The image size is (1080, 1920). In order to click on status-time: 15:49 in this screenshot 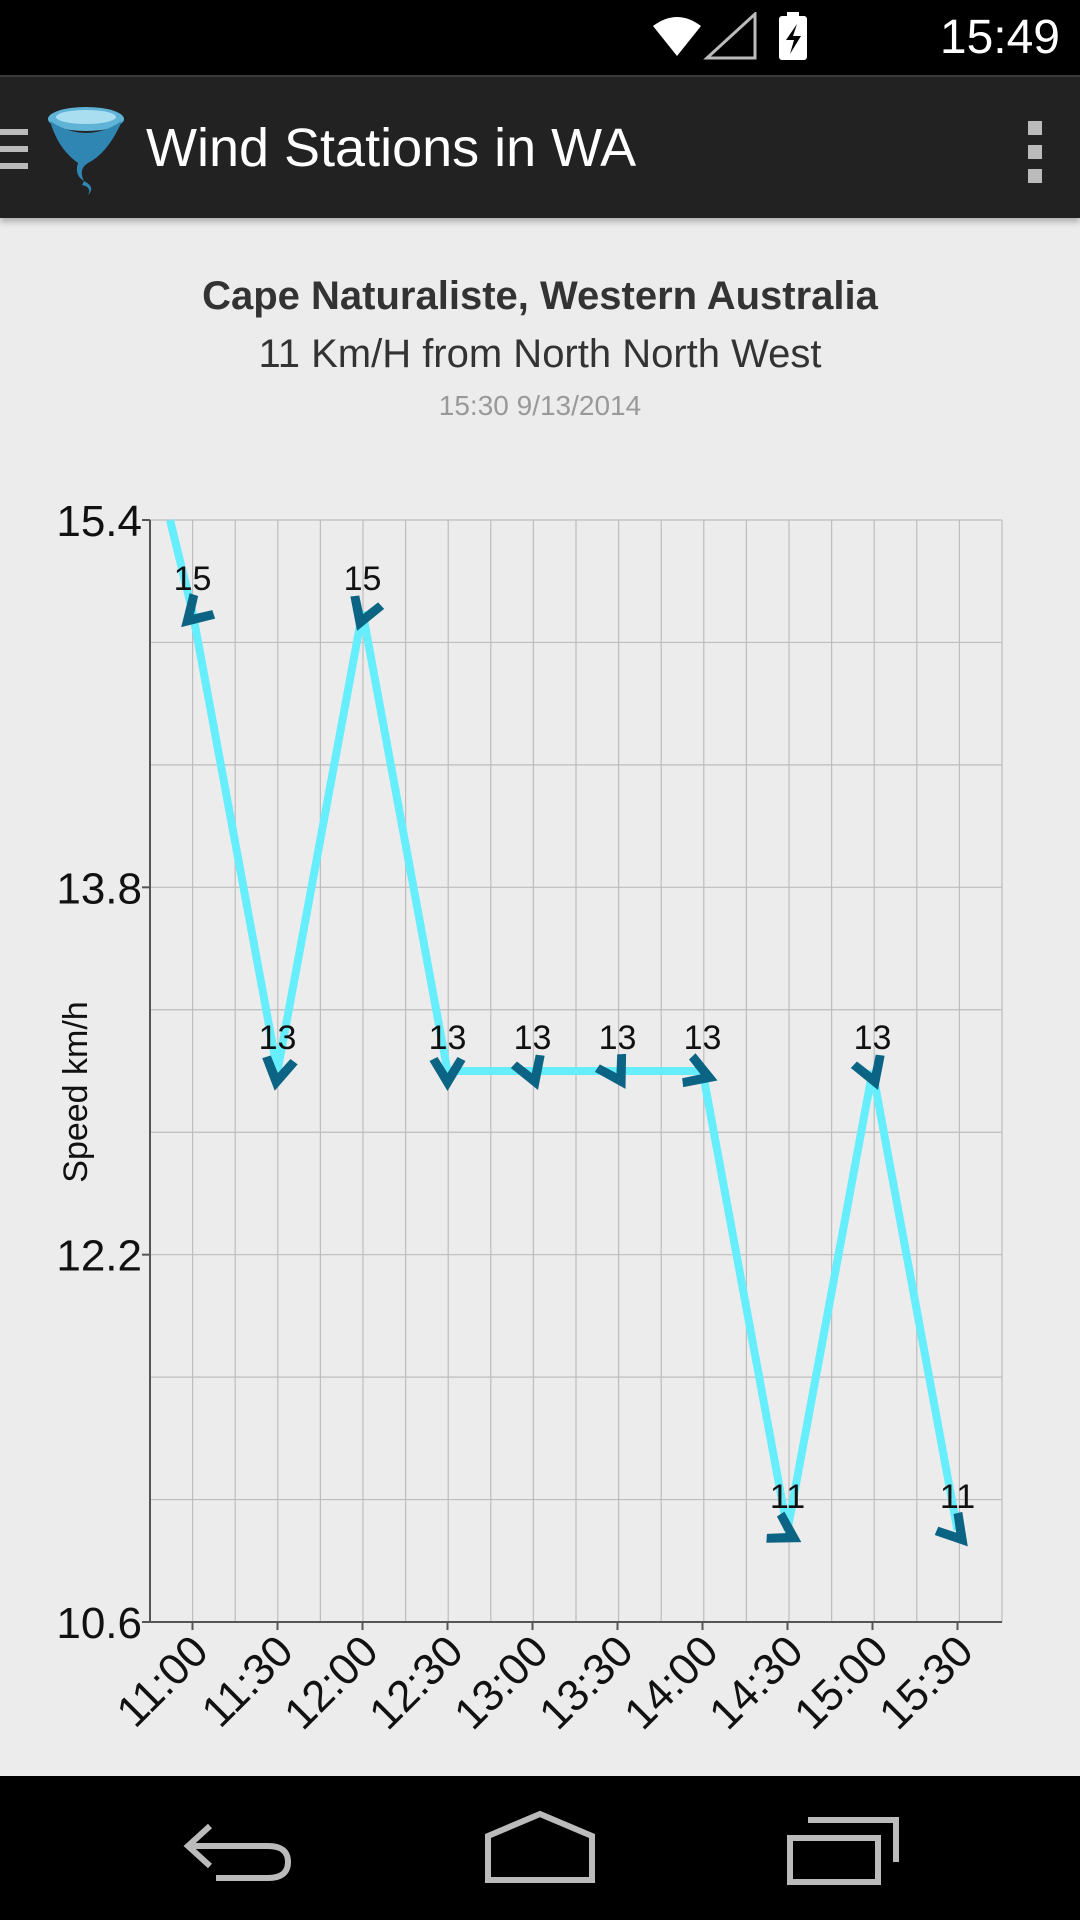, I will do `click(999, 37)`.